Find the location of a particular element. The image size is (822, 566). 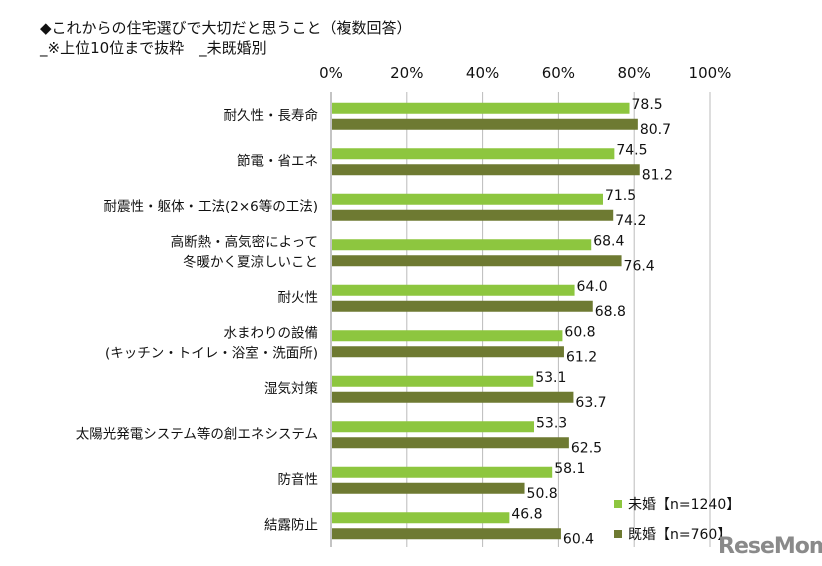

data-label: 68.8 is located at coordinates (610, 312).